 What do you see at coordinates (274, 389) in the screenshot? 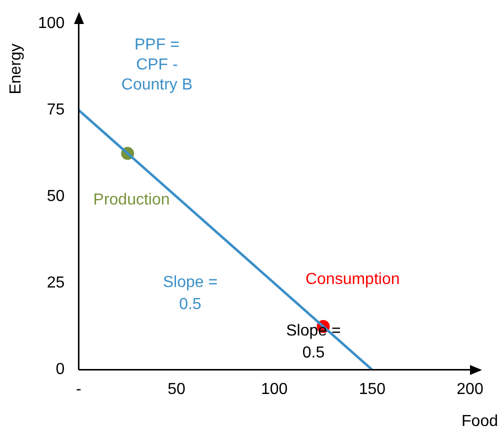
I see `x-tick-label: 100` at bounding box center [274, 389].